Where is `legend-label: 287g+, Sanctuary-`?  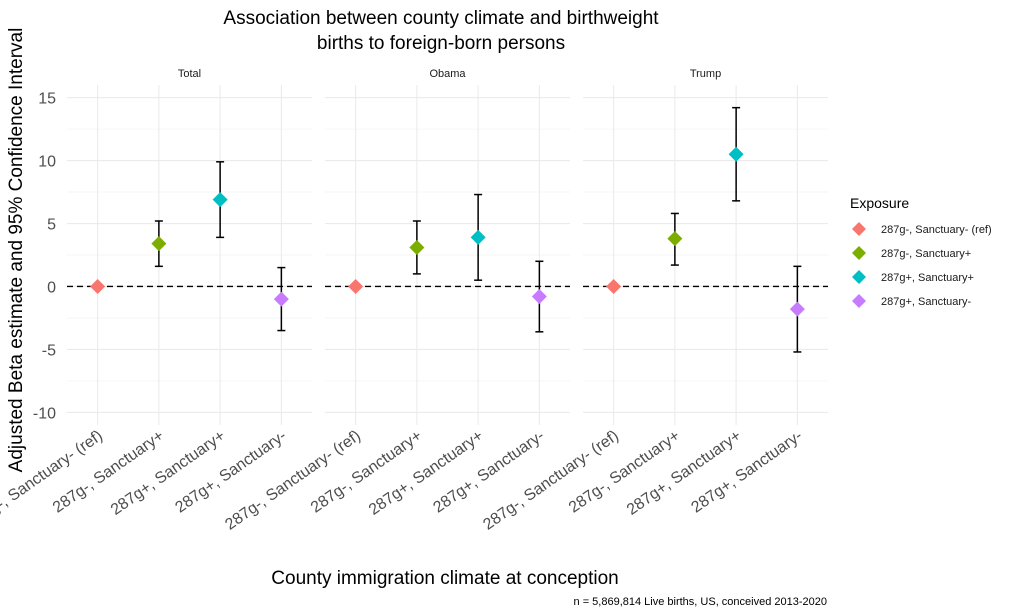 legend-label: 287g+, Sanctuary- is located at coordinates (926, 302).